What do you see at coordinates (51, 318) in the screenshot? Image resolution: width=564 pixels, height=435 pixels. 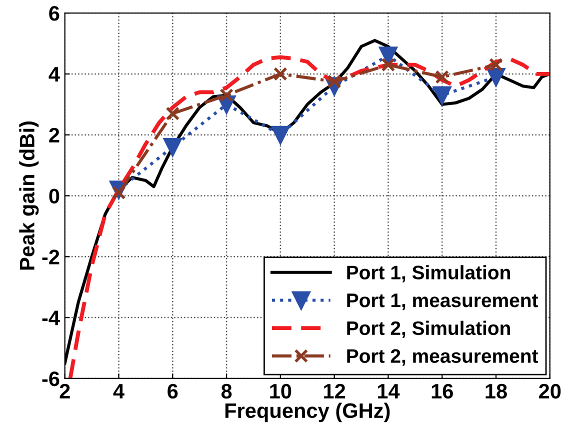 I see `y-tick-label: -4` at bounding box center [51, 318].